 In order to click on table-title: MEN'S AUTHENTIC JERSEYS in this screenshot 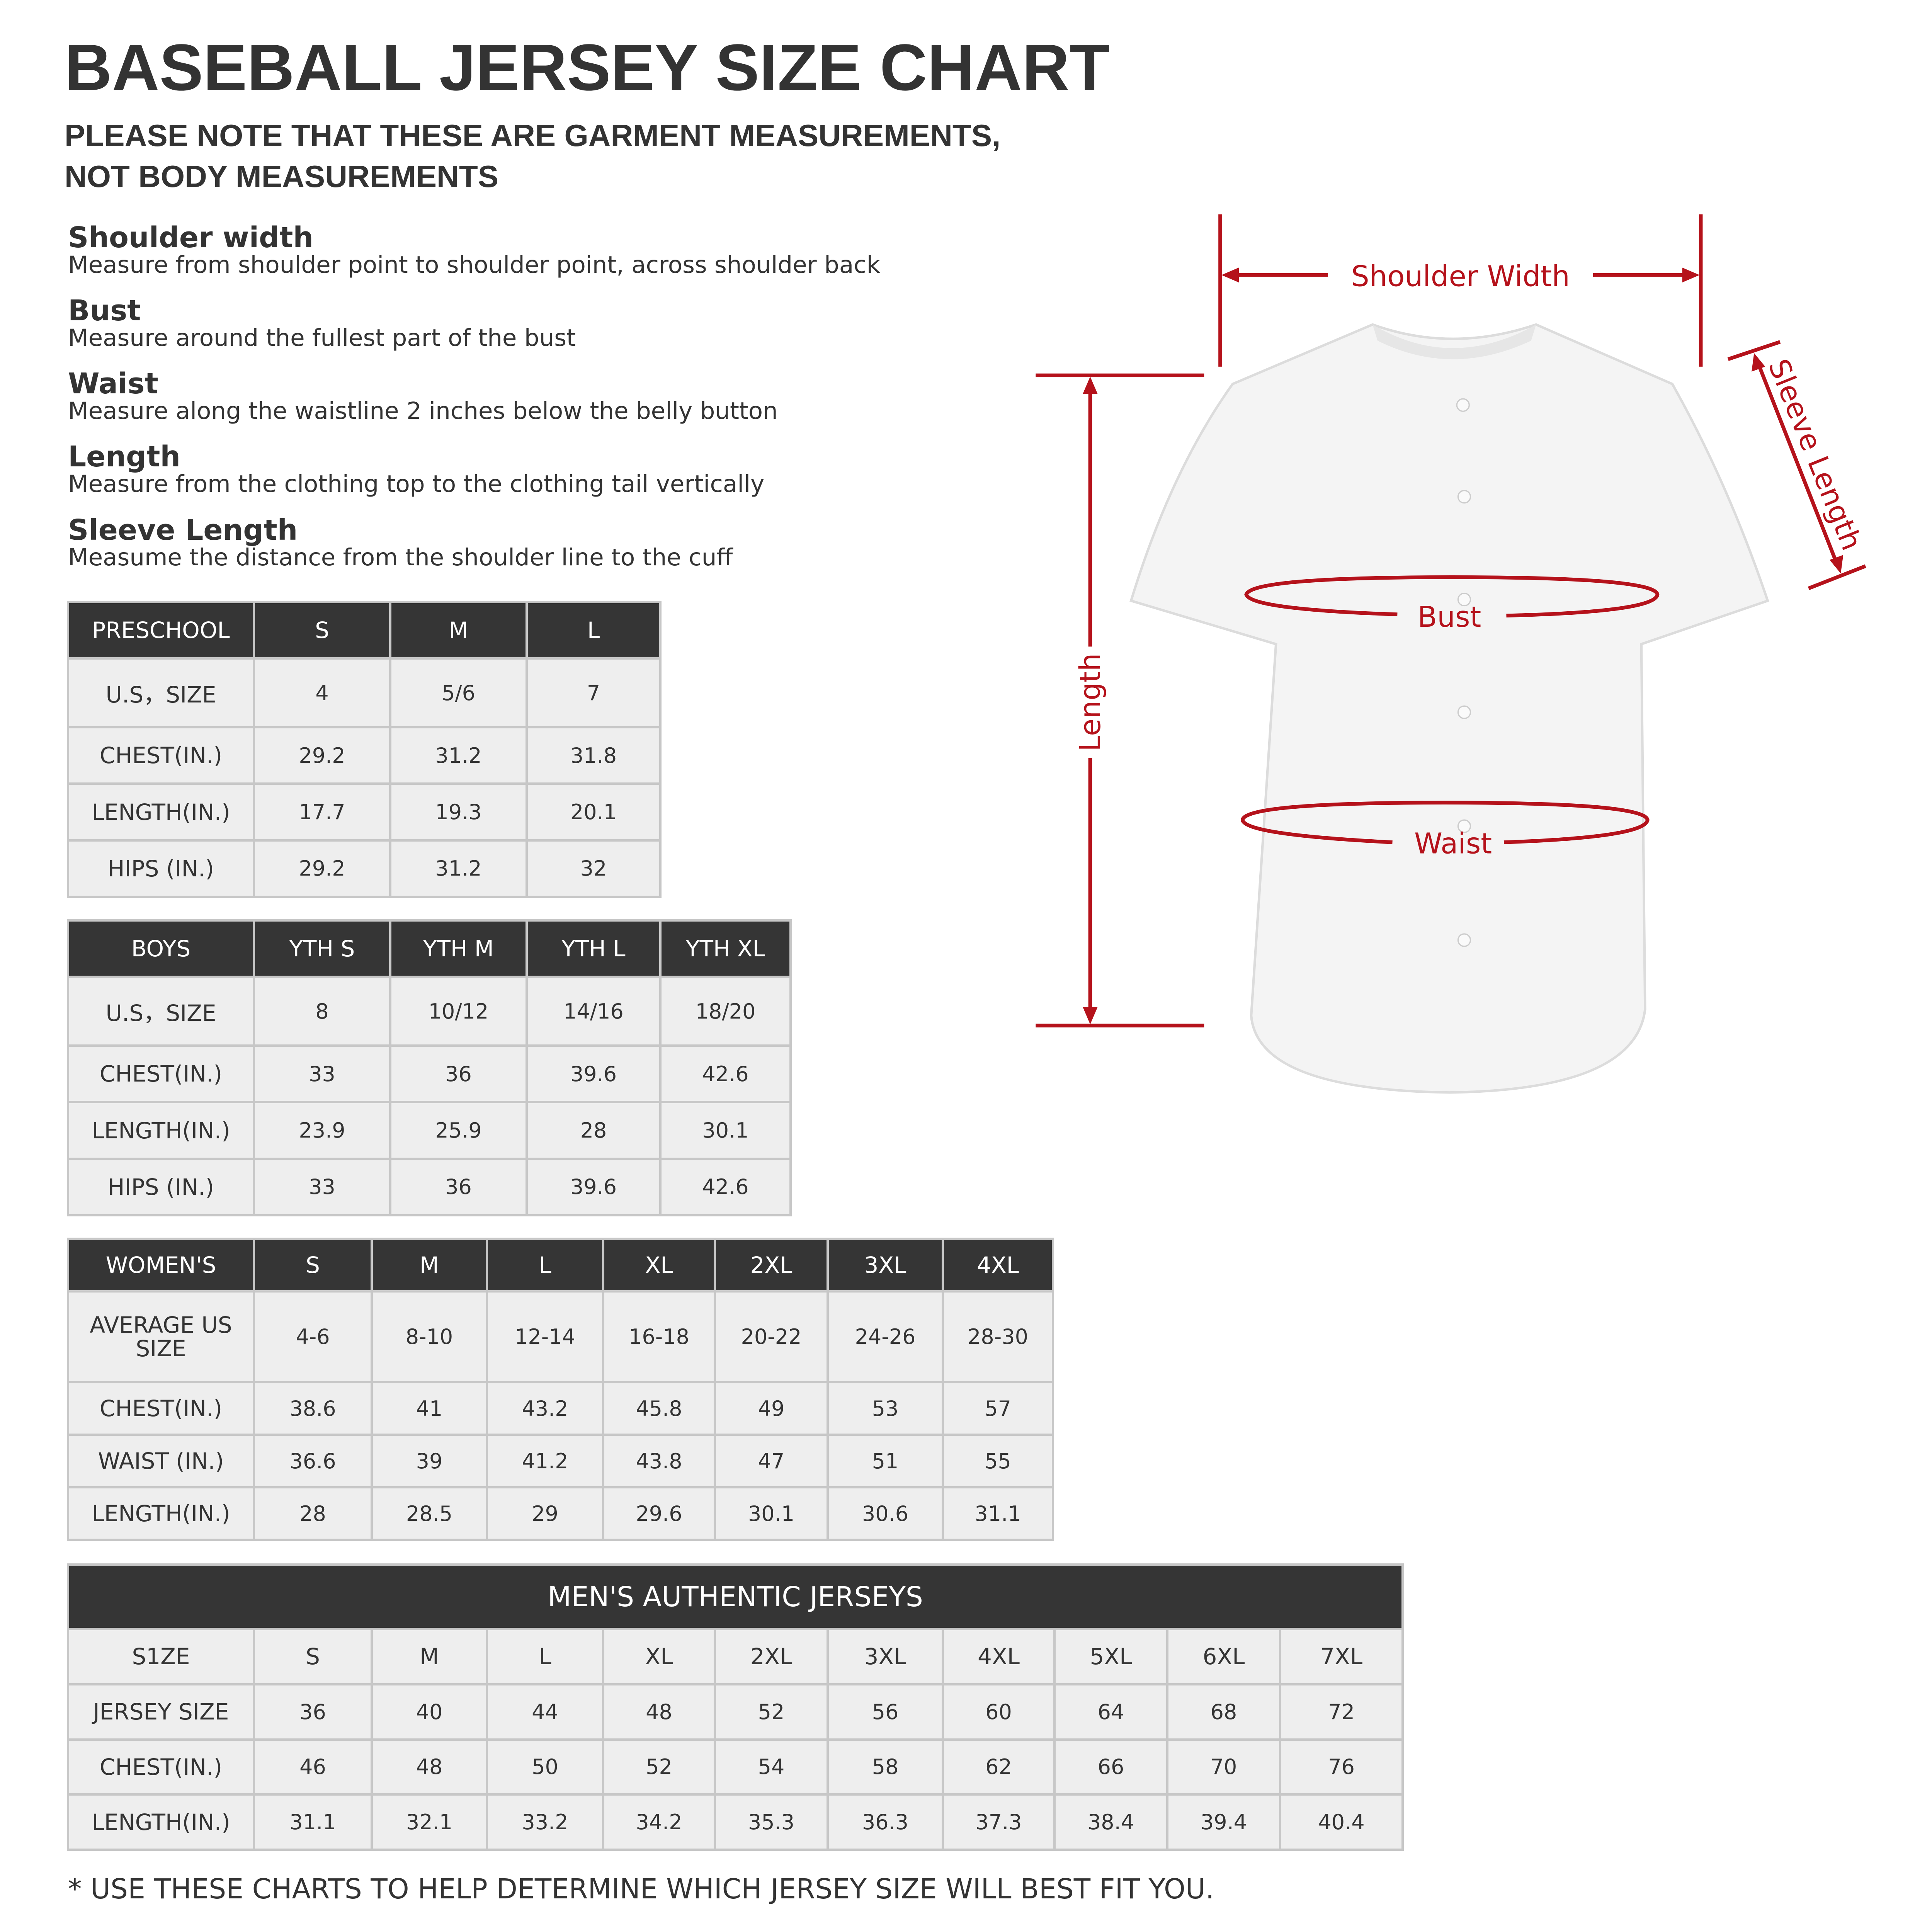, I will do `click(735, 1597)`.